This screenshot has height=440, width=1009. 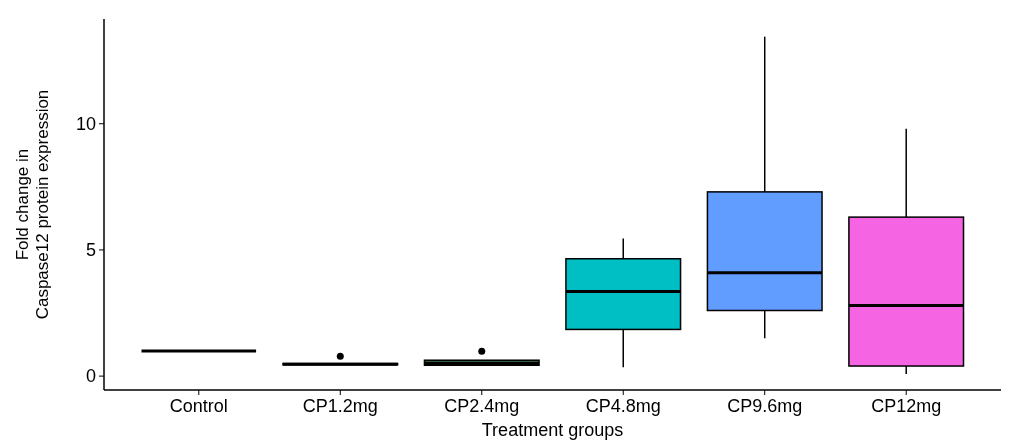 I want to click on x-tick-label: CP4.8mg, so click(x=623, y=406).